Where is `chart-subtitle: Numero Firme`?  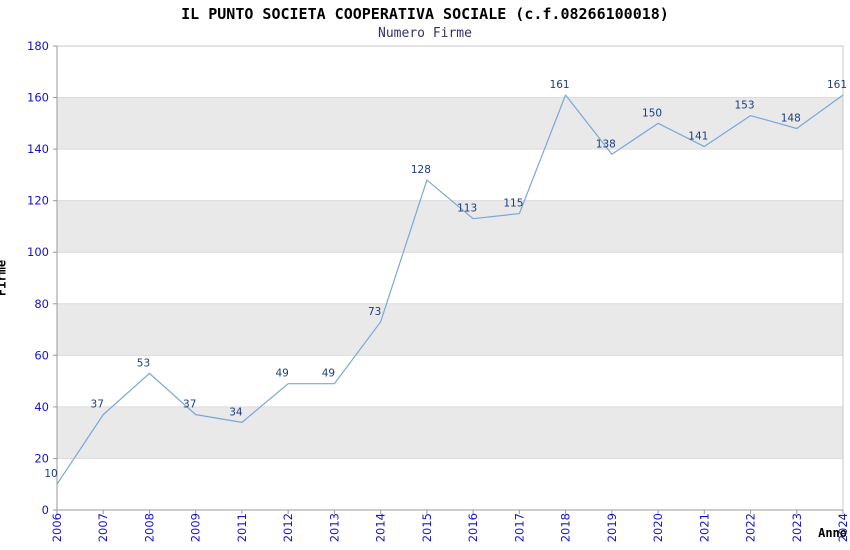
chart-subtitle: Numero Firme is located at coordinates (425, 33).